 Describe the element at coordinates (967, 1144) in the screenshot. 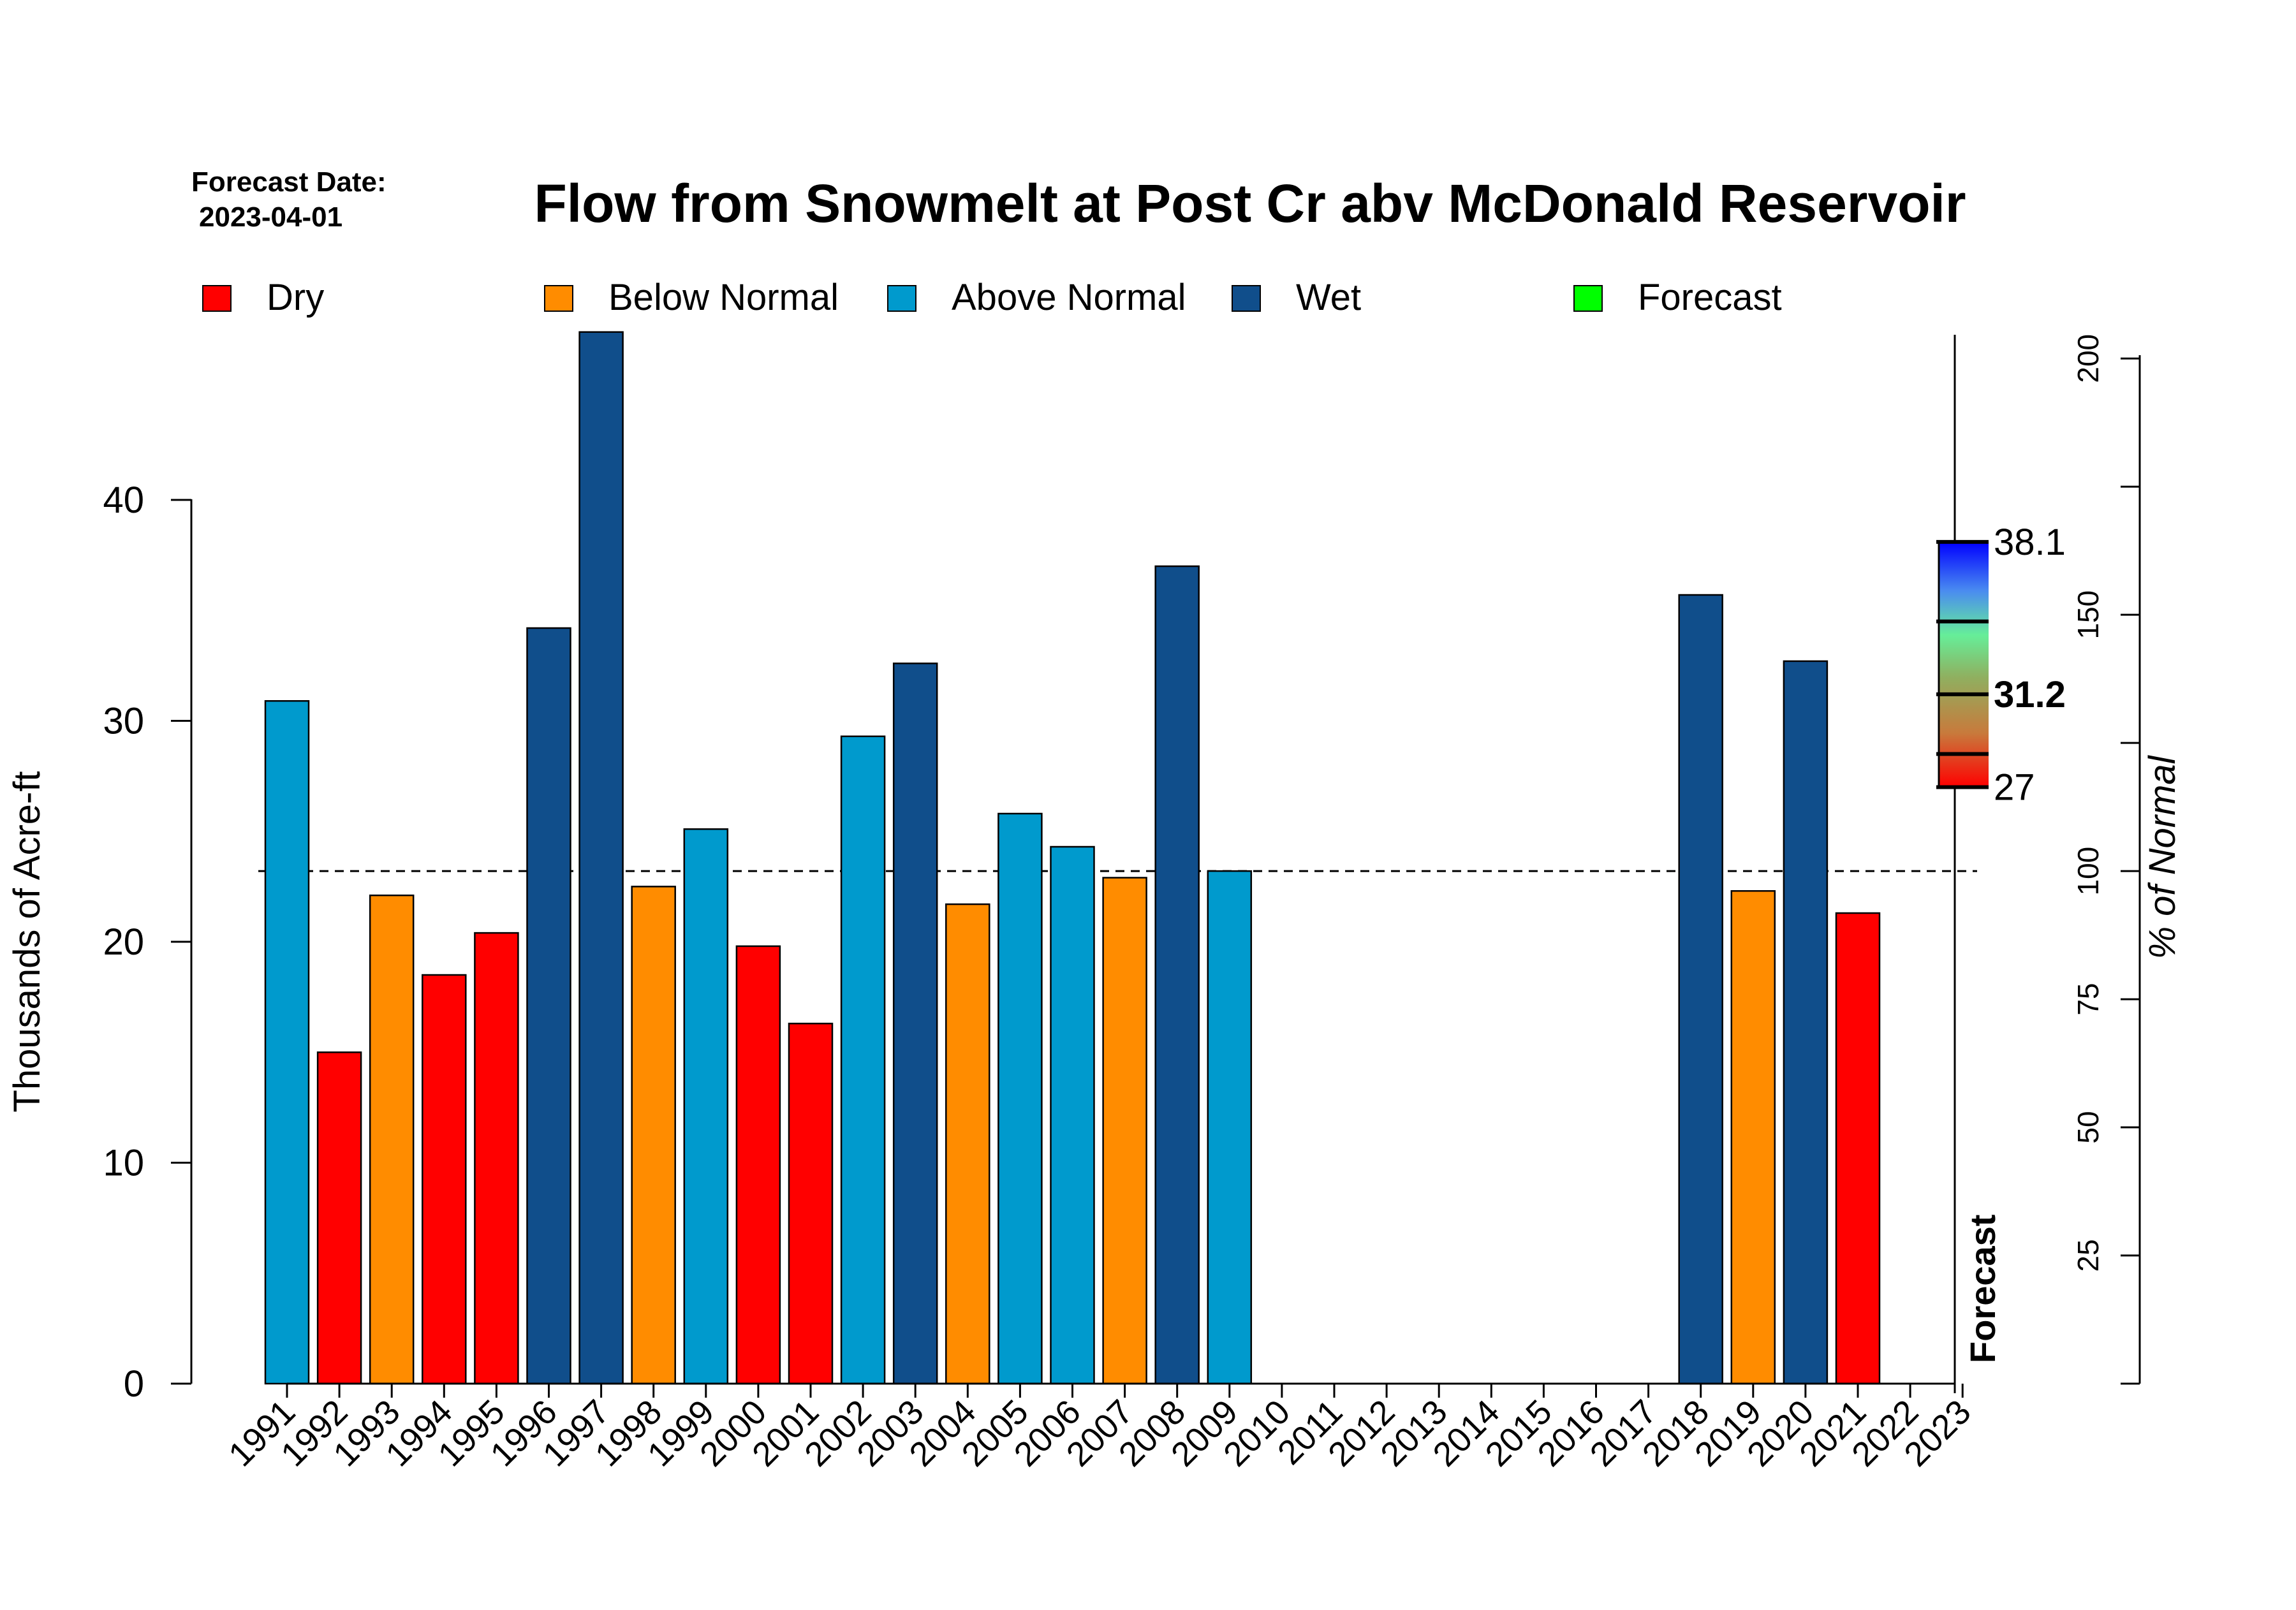

I see `bar-2004` at that location.